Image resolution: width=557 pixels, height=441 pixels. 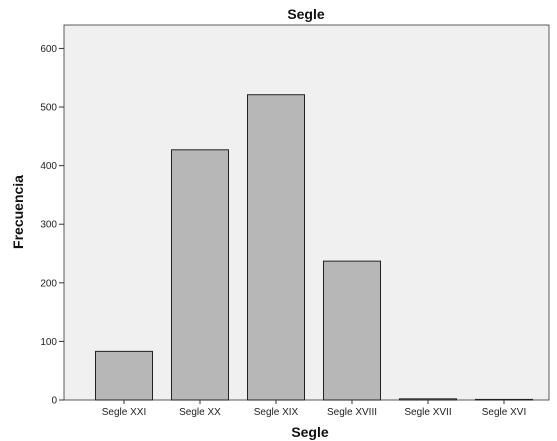 What do you see at coordinates (306, 14) in the screenshot?
I see `chart-title: Segle` at bounding box center [306, 14].